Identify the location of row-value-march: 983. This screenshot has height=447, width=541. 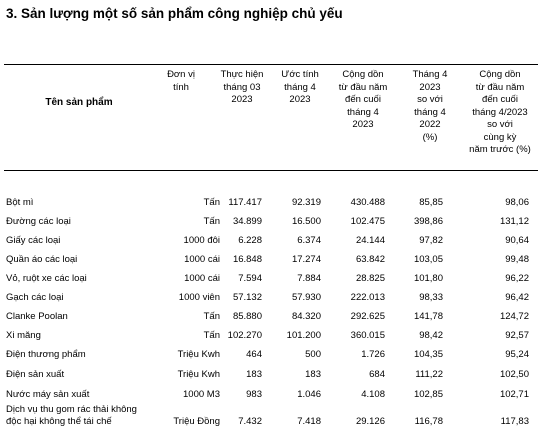
(254, 394).